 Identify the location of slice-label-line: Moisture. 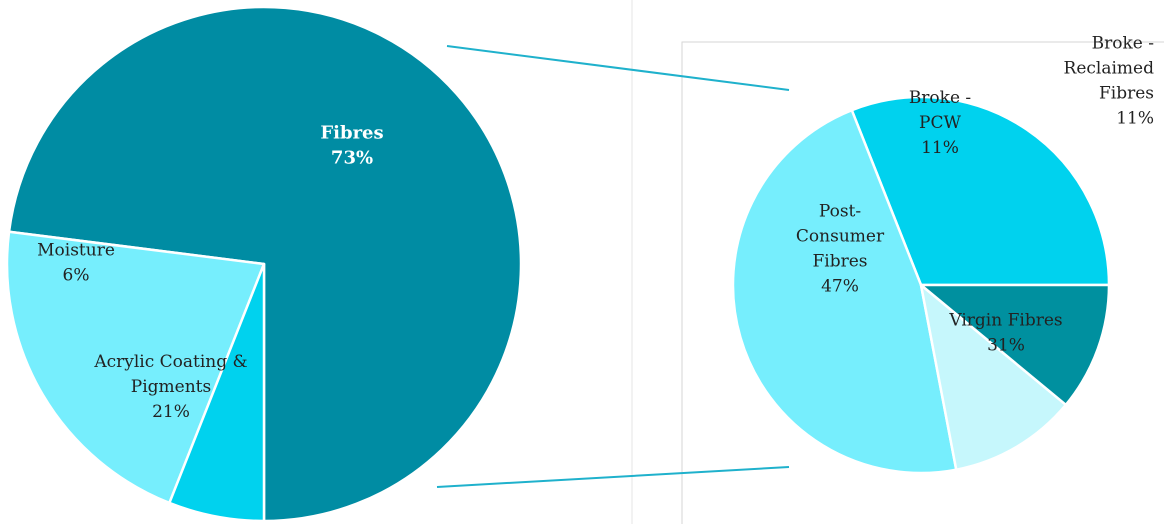
(76, 251).